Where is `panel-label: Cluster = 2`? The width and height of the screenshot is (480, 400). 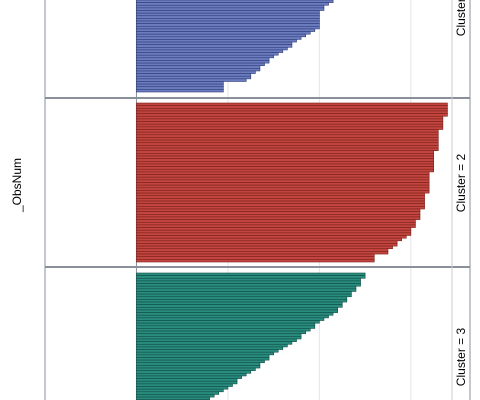 panel-label: Cluster = 2 is located at coordinates (461, 182).